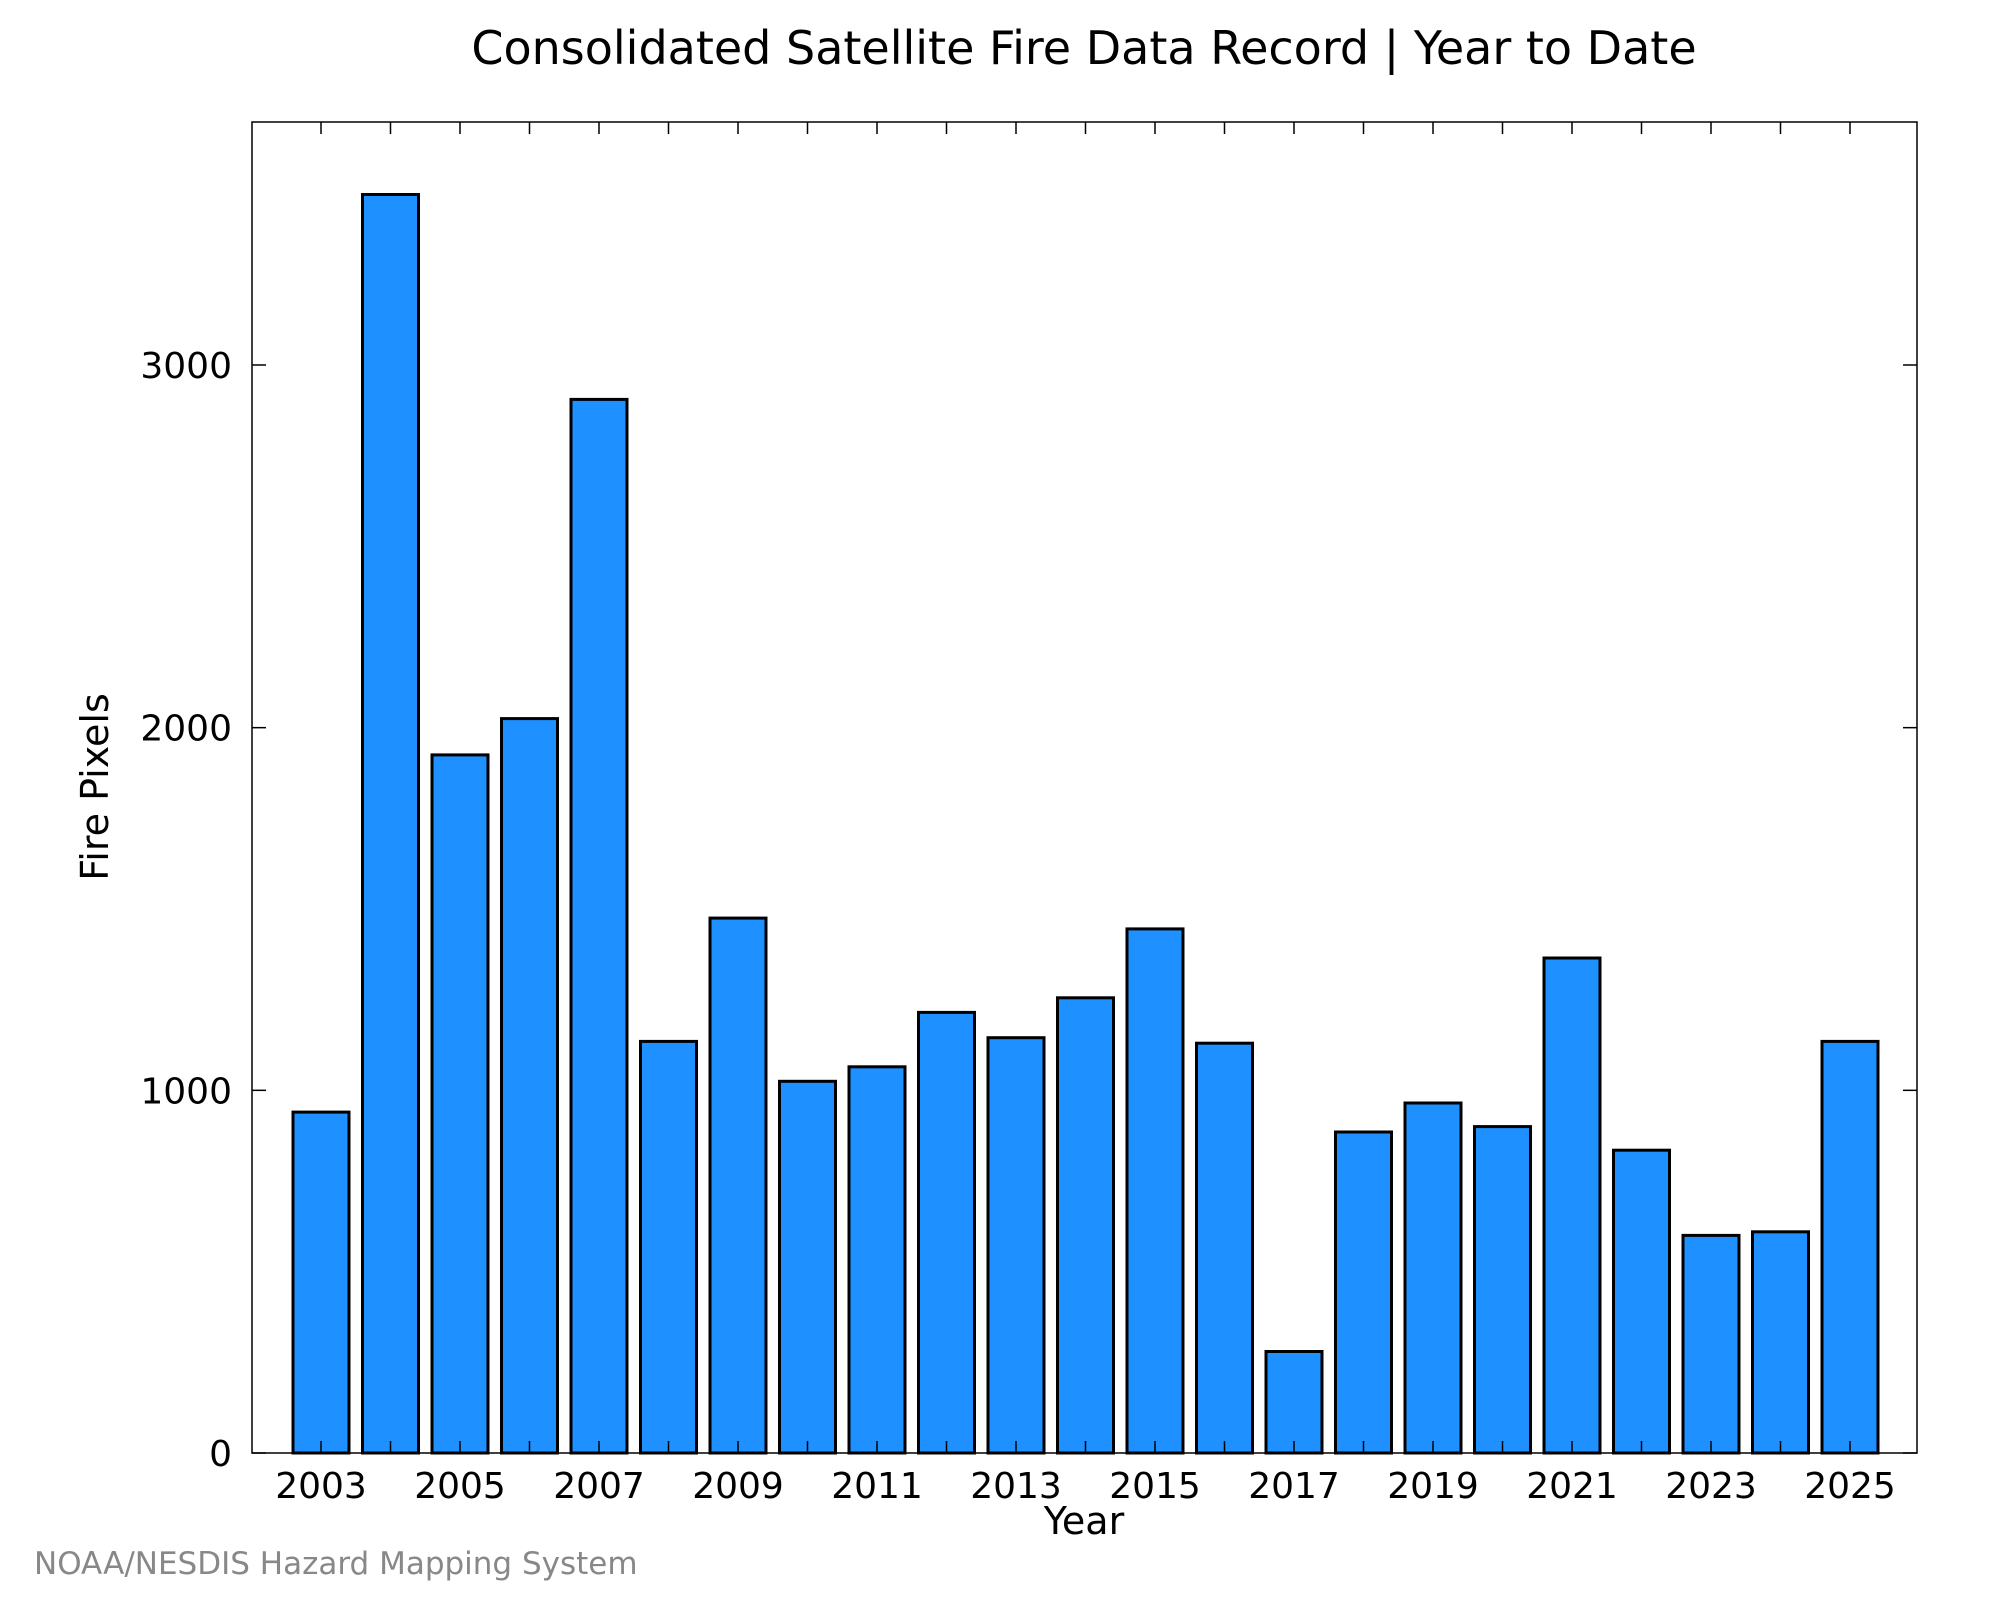 This screenshot has width=2000, height=1604. Describe the element at coordinates (529, 1086) in the screenshot. I see `bar-2006` at that location.